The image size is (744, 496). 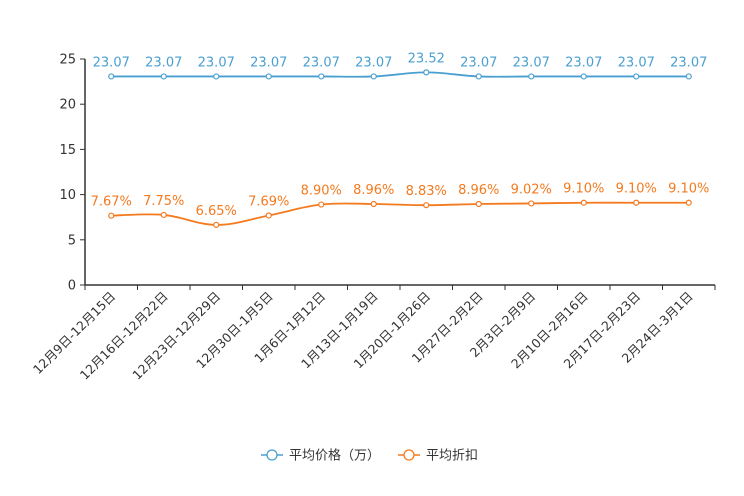 I want to click on data-label: 7.69%, so click(x=268, y=201).